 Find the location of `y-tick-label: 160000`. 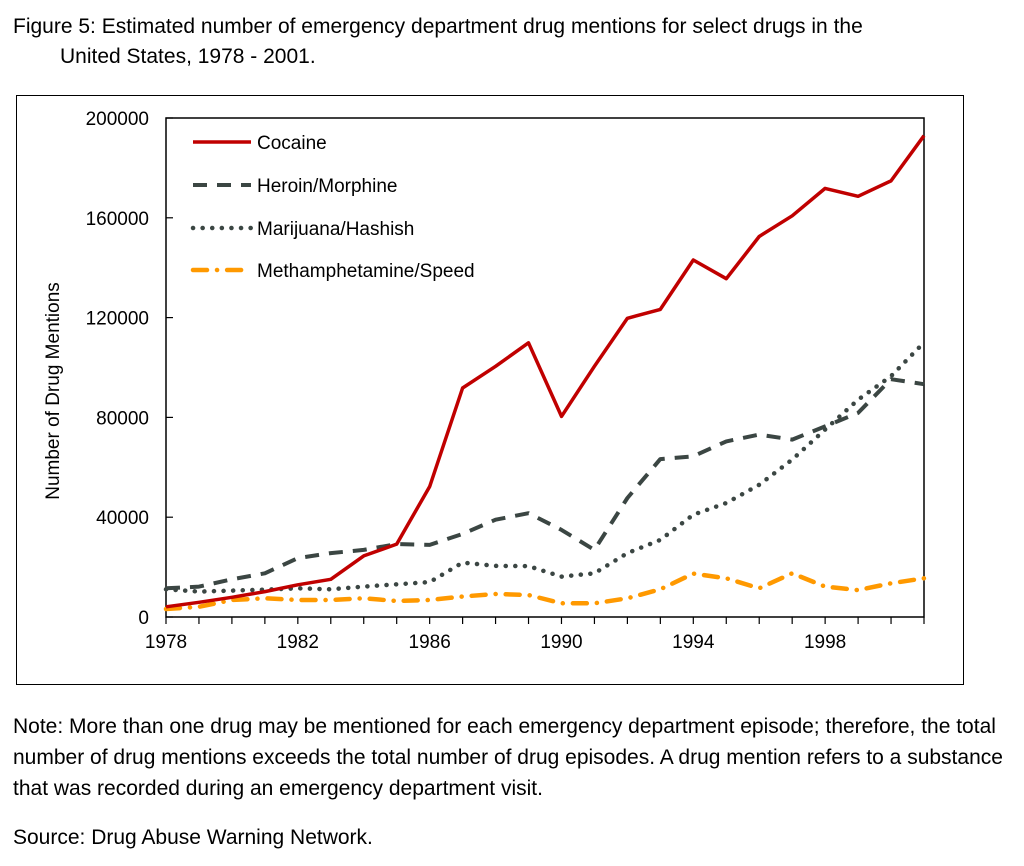

y-tick-label: 160000 is located at coordinates (117, 219).